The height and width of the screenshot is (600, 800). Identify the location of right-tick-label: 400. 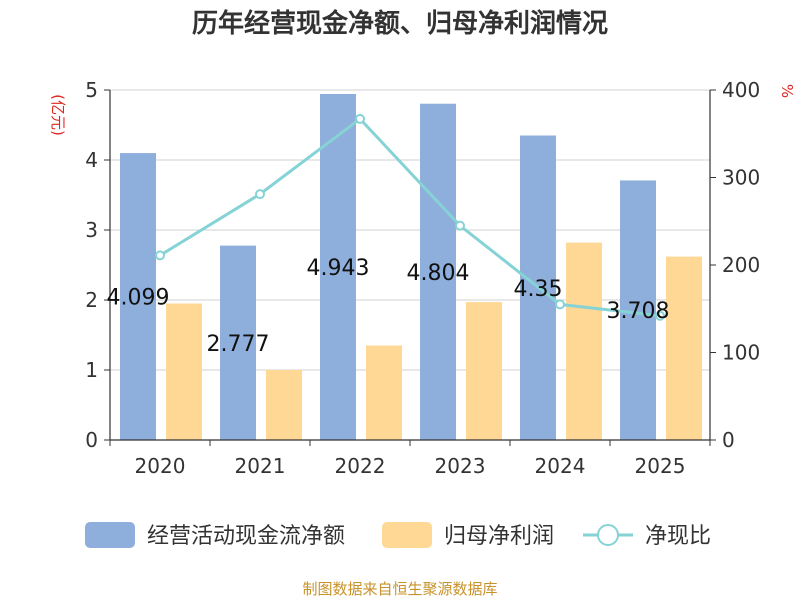
(741, 90).